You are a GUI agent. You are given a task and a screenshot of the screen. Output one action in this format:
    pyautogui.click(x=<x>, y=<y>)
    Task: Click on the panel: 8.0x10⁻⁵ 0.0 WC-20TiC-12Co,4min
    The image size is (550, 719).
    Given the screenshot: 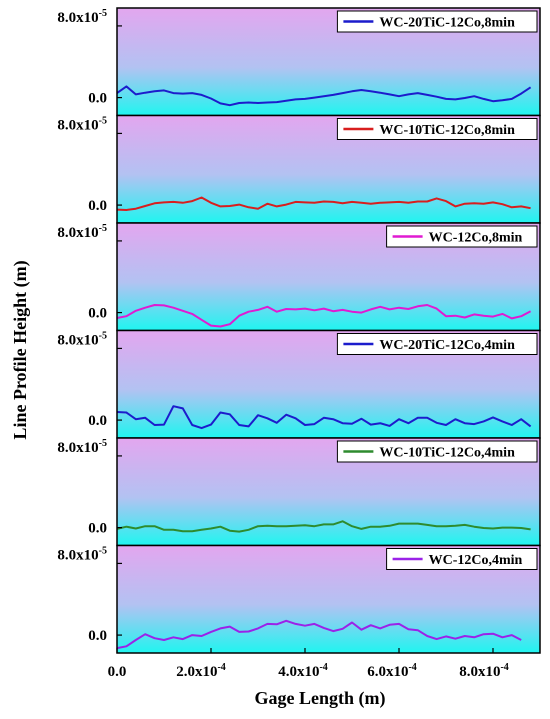 What is the action you would take?
    pyautogui.click(x=299, y=384)
    